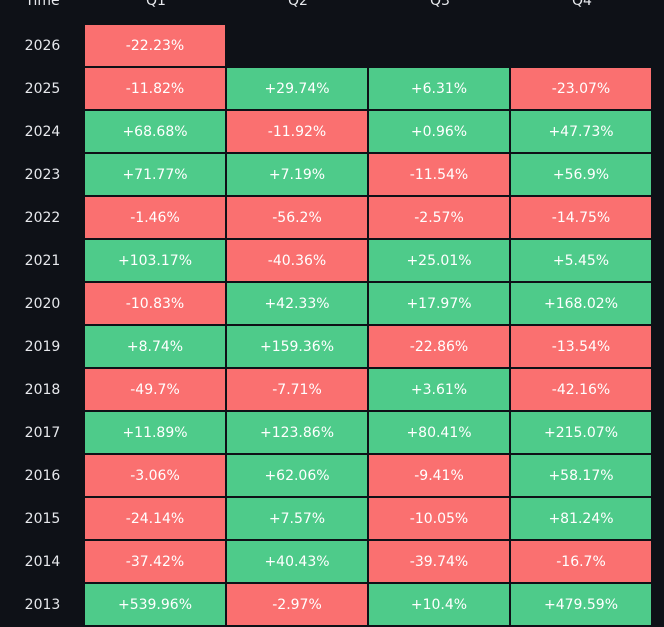 Image resolution: width=664 pixels, height=627 pixels. What do you see at coordinates (439, 432) in the screenshot?
I see `return-cell: +80.41%` at bounding box center [439, 432].